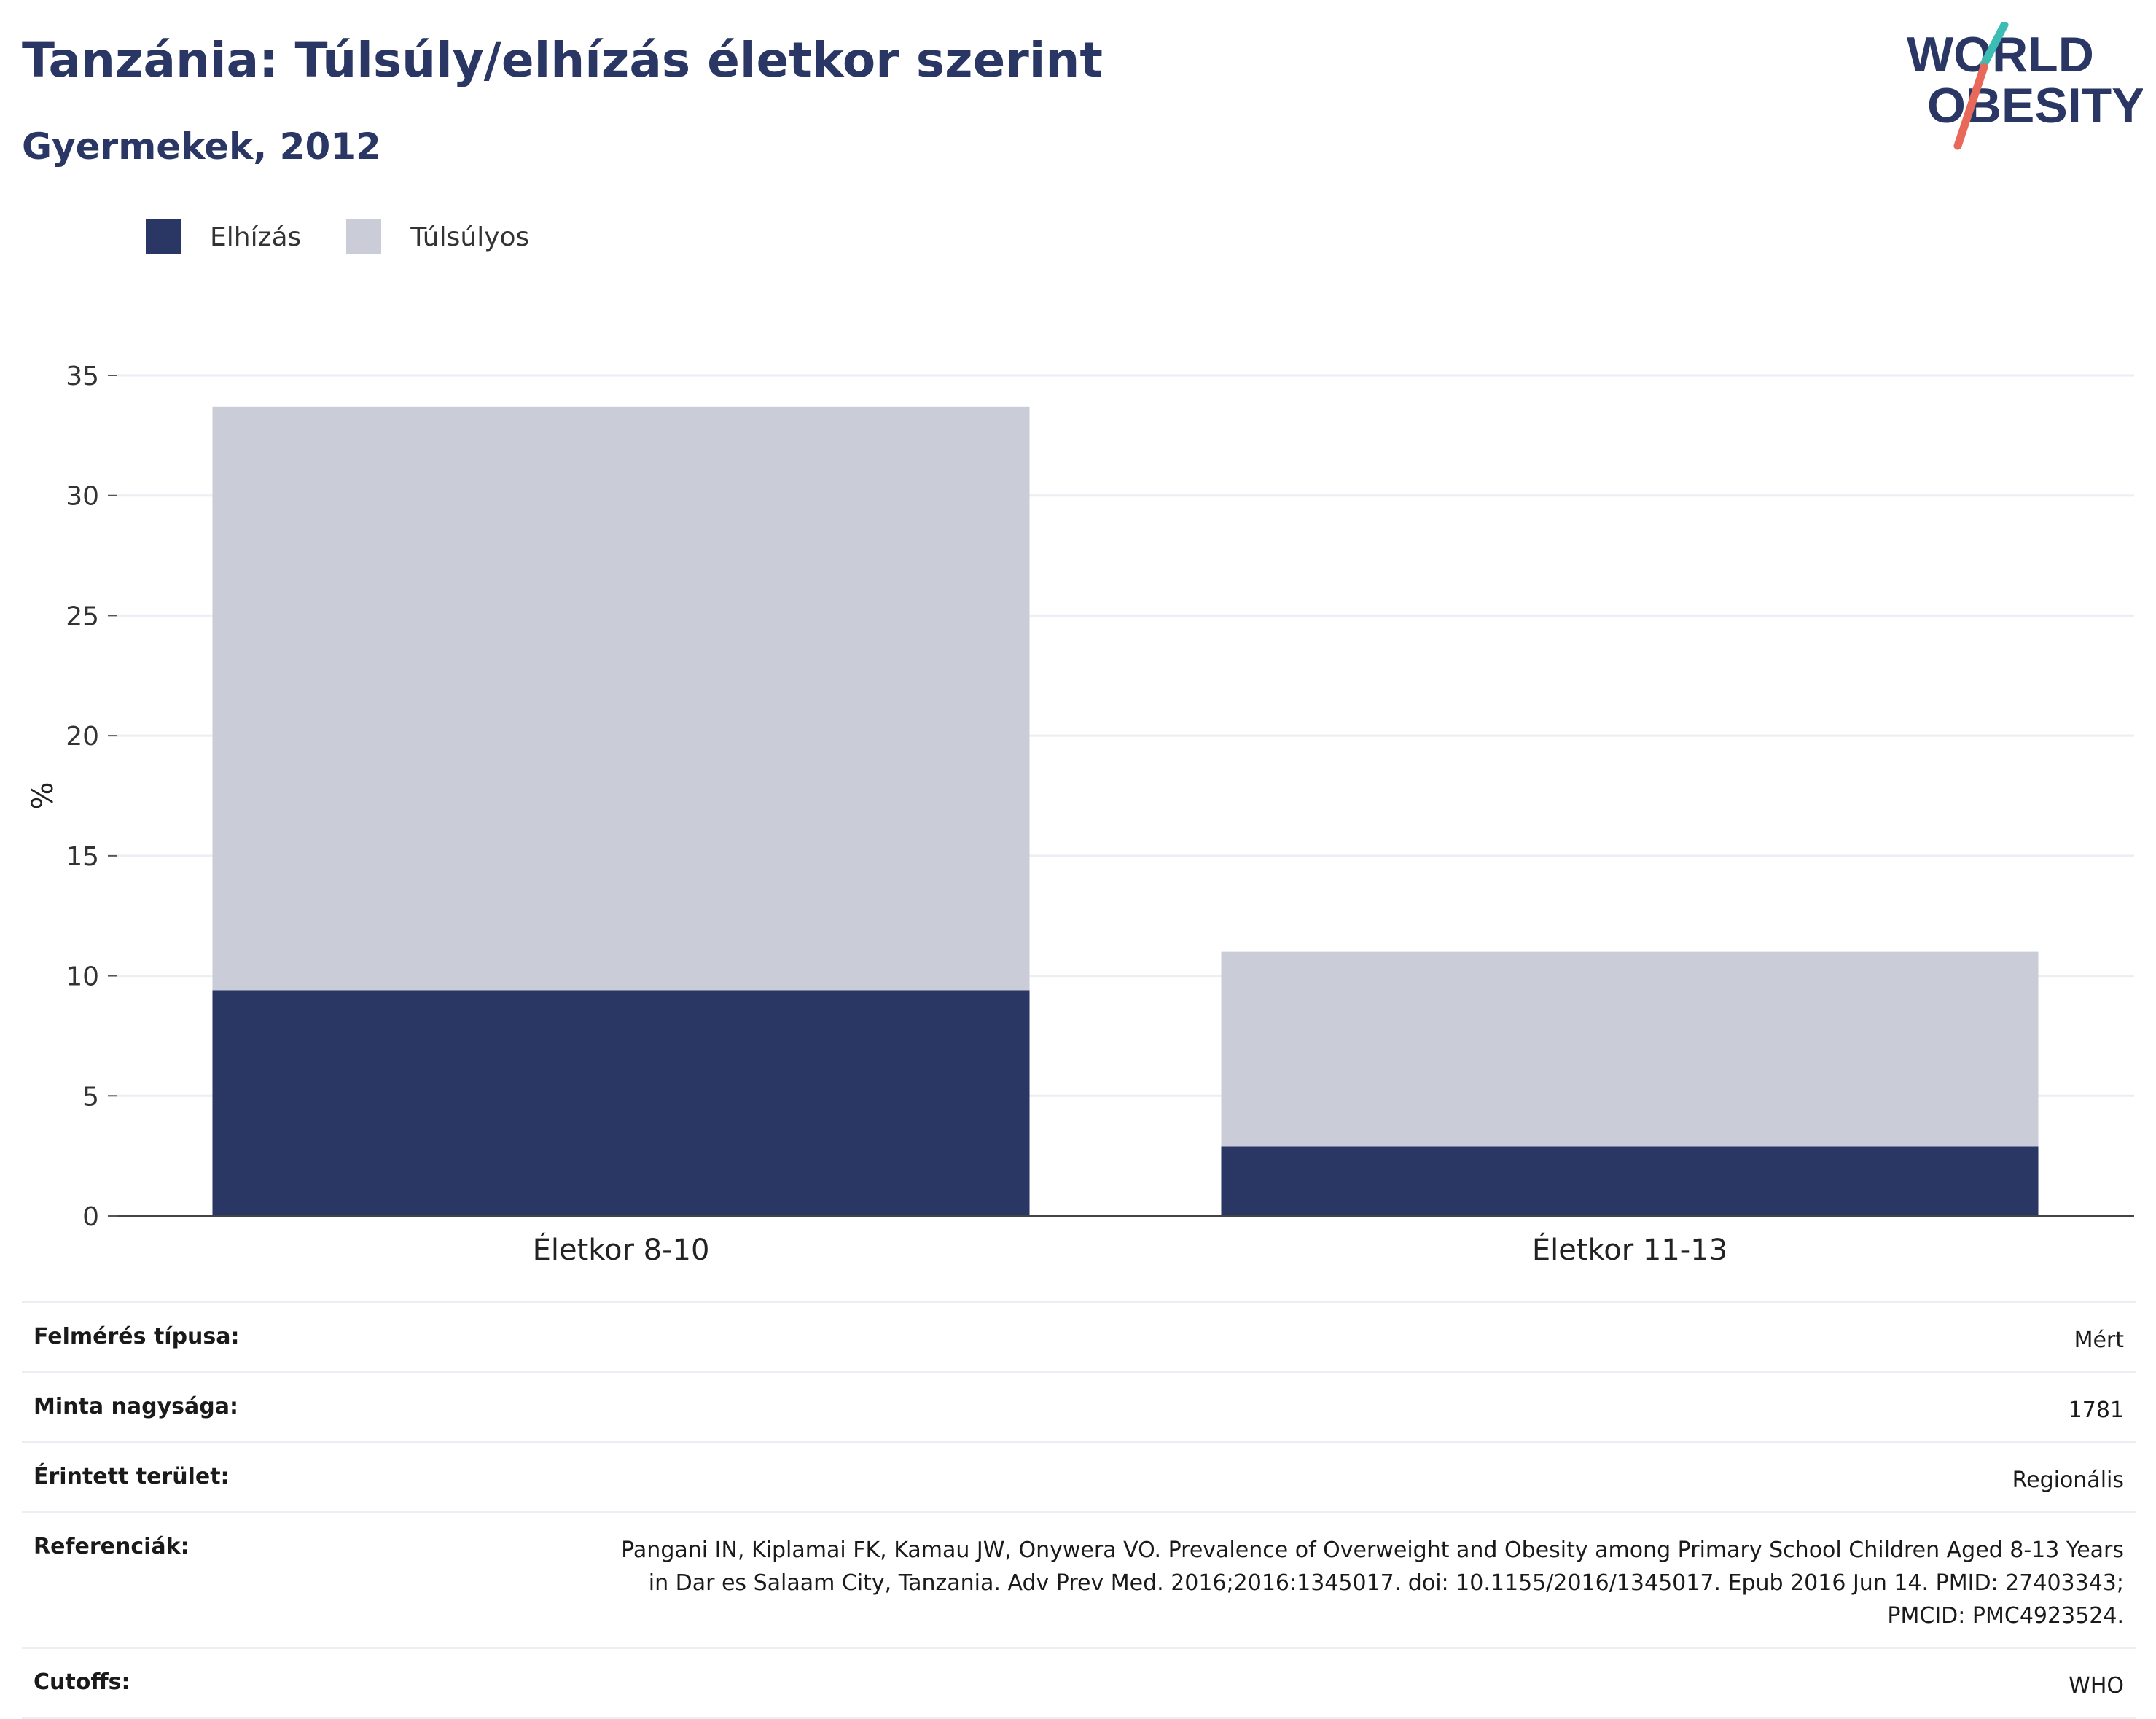 Image resolution: width=2156 pixels, height=1719 pixels. Describe the element at coordinates (136, 1407) in the screenshot. I see `metadata-key: Minta nagysága:` at that location.